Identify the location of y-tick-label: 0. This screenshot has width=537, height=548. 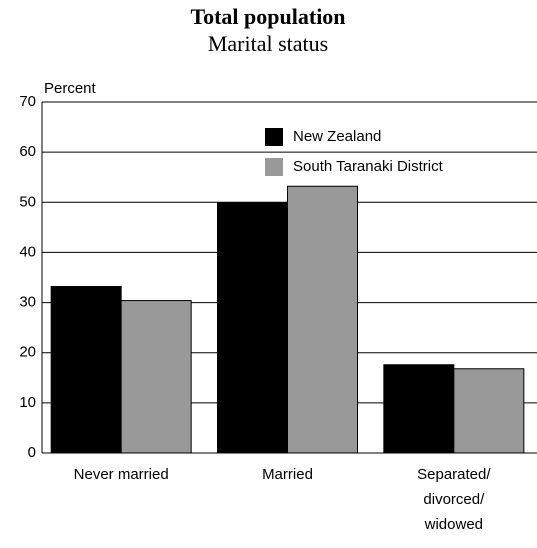
(32, 452).